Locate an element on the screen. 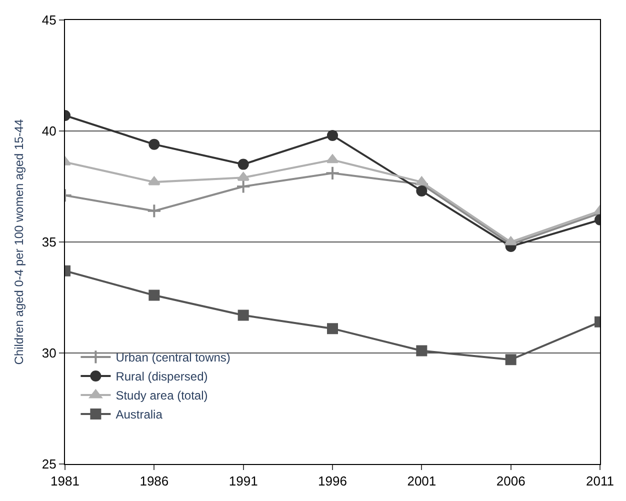  x-tick-label: 1986 is located at coordinates (154, 481).